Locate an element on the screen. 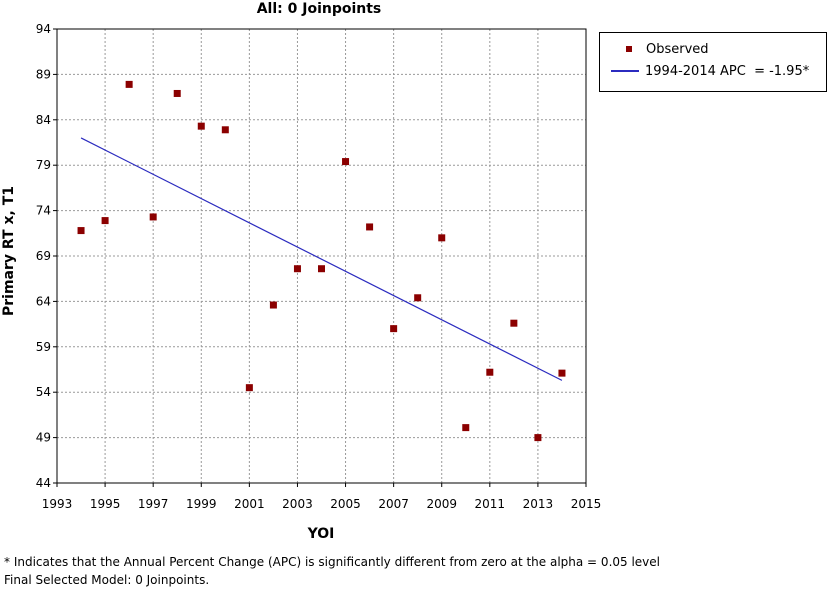 The height and width of the screenshot is (591, 835). x-tick-label: 2015 is located at coordinates (586, 504).